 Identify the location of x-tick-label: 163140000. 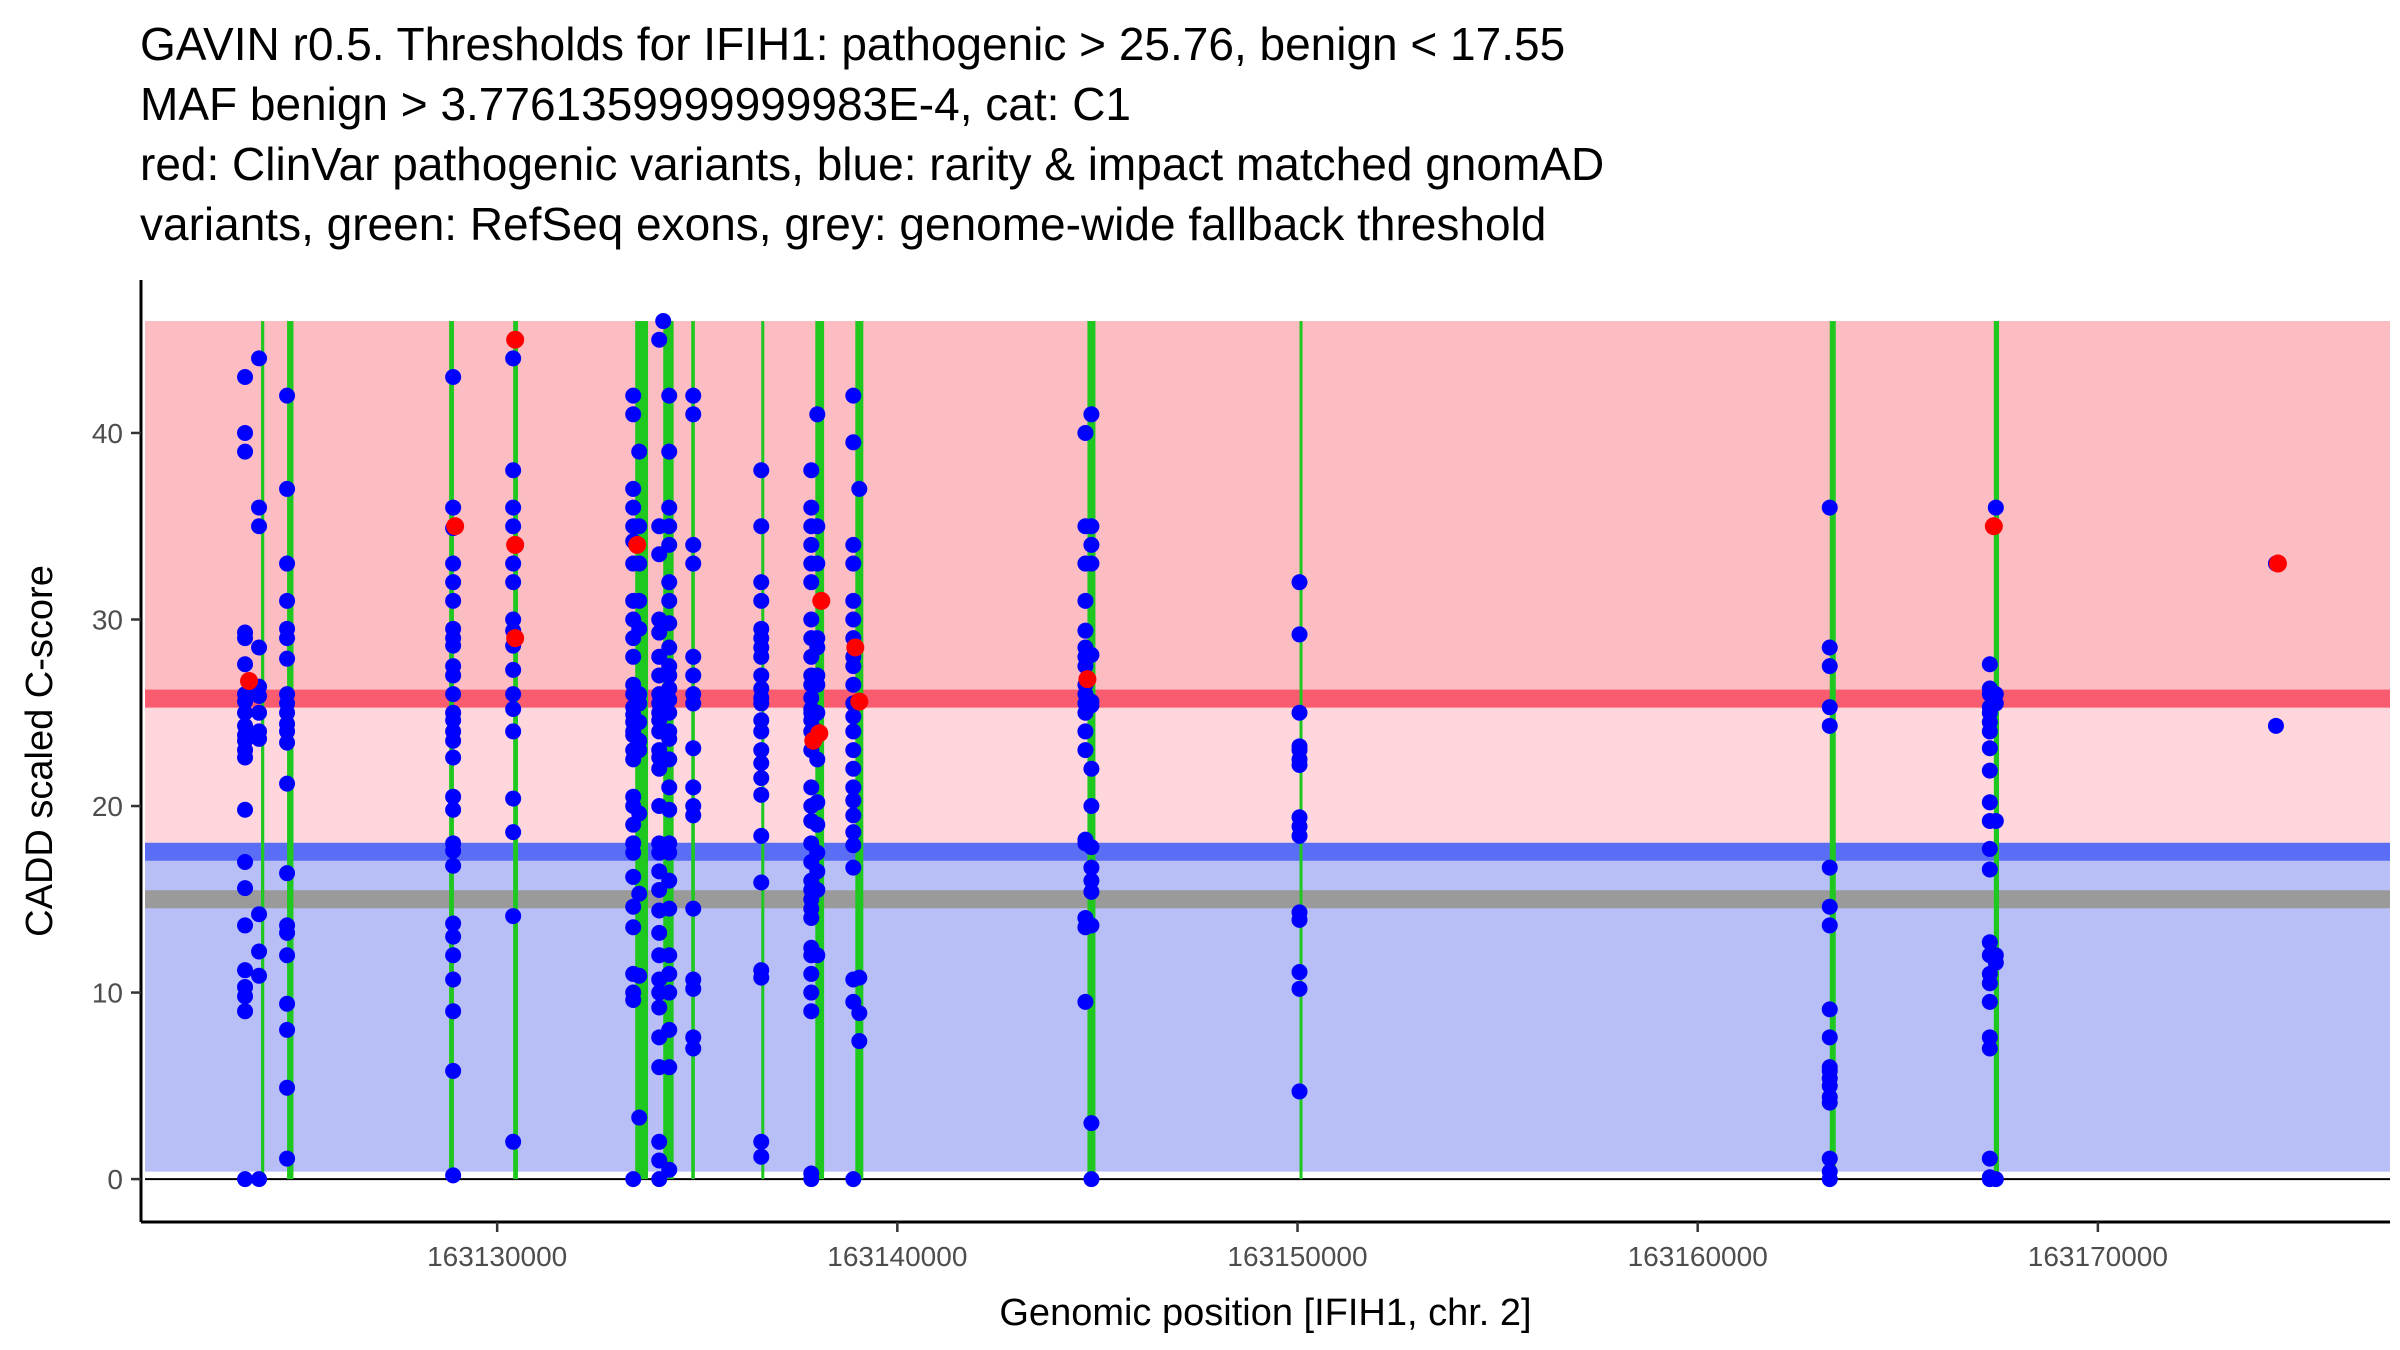
(897, 1256).